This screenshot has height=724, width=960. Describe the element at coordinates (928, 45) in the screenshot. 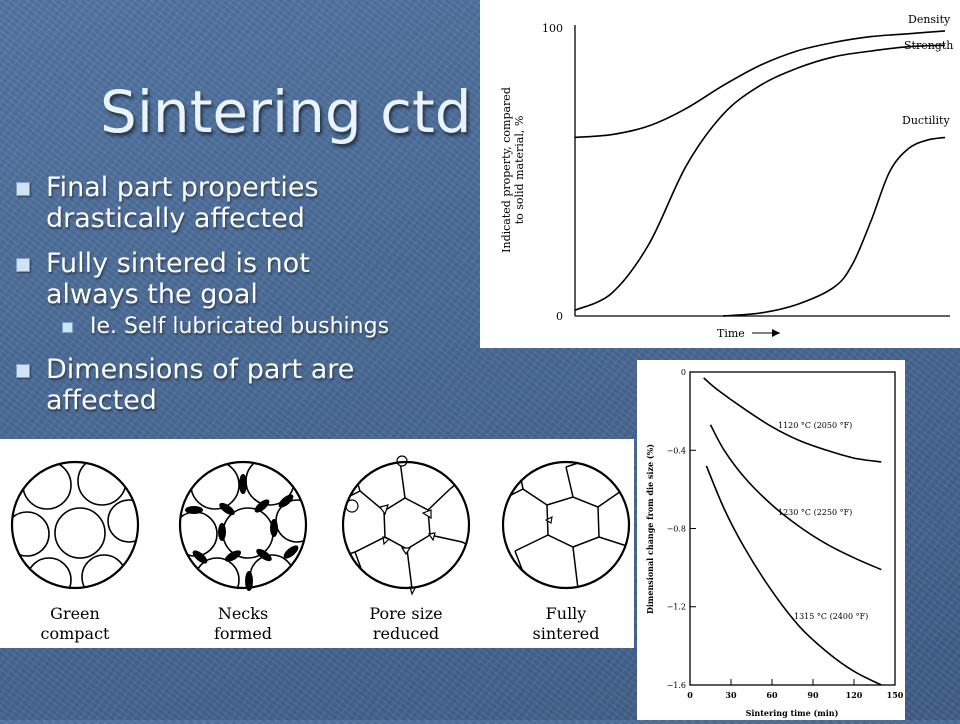

I see `series-label-strength: Strength` at that location.